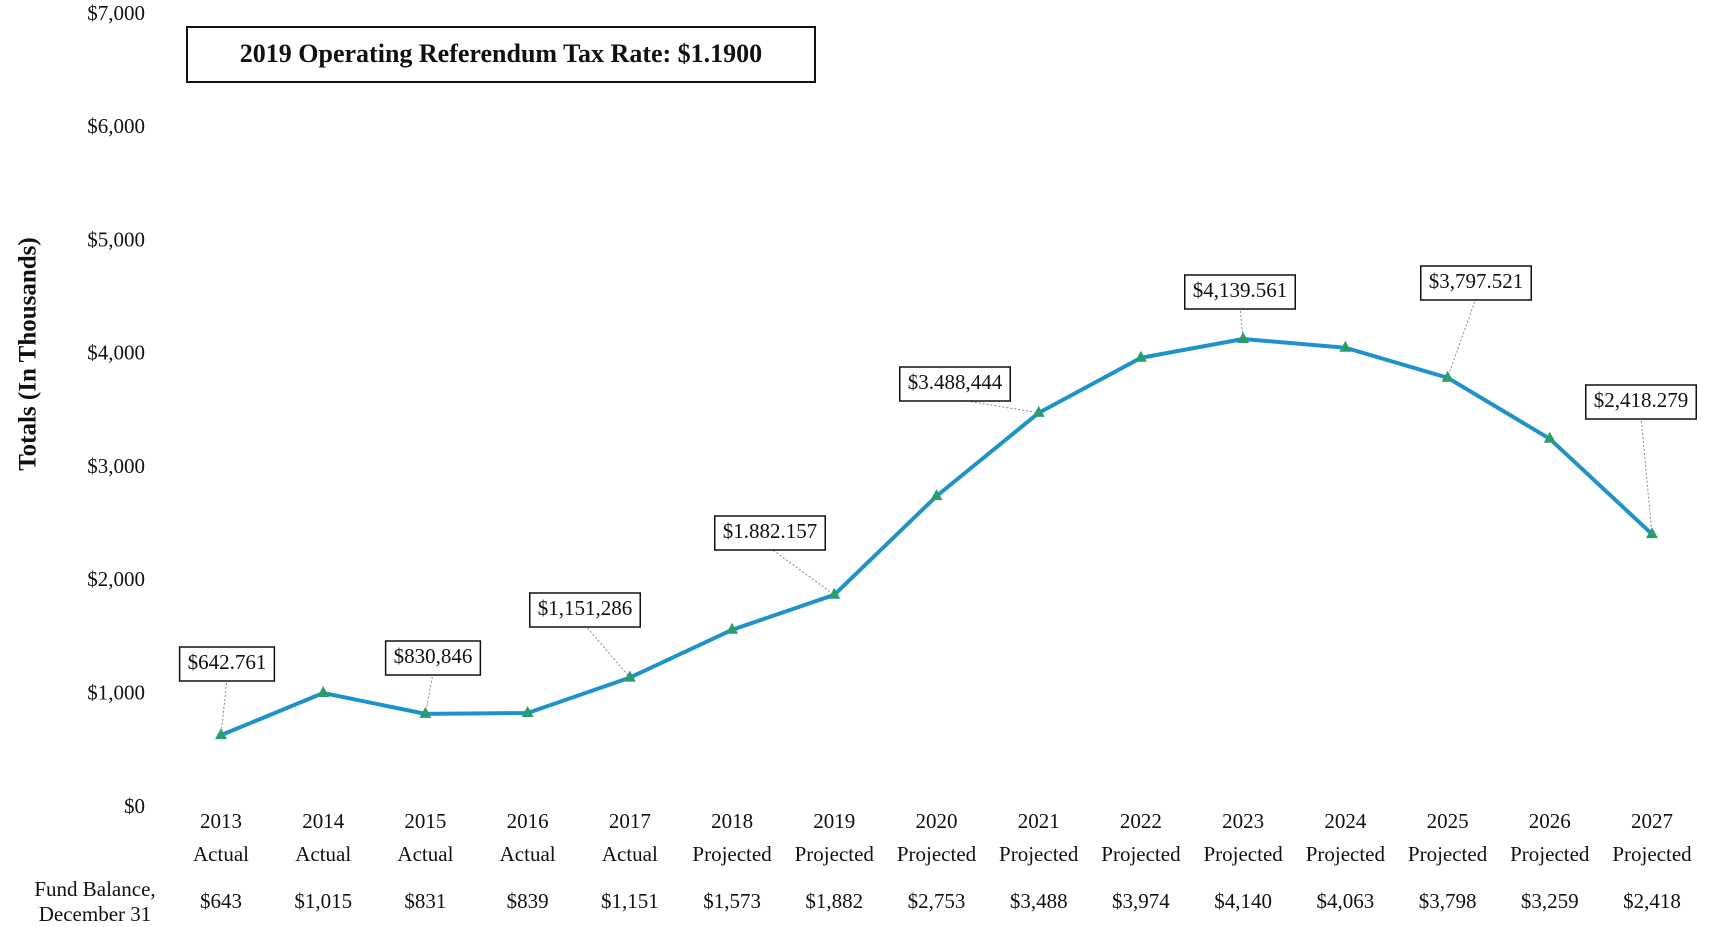  I want to click on y-tick-label: $6,000, so click(116, 126).